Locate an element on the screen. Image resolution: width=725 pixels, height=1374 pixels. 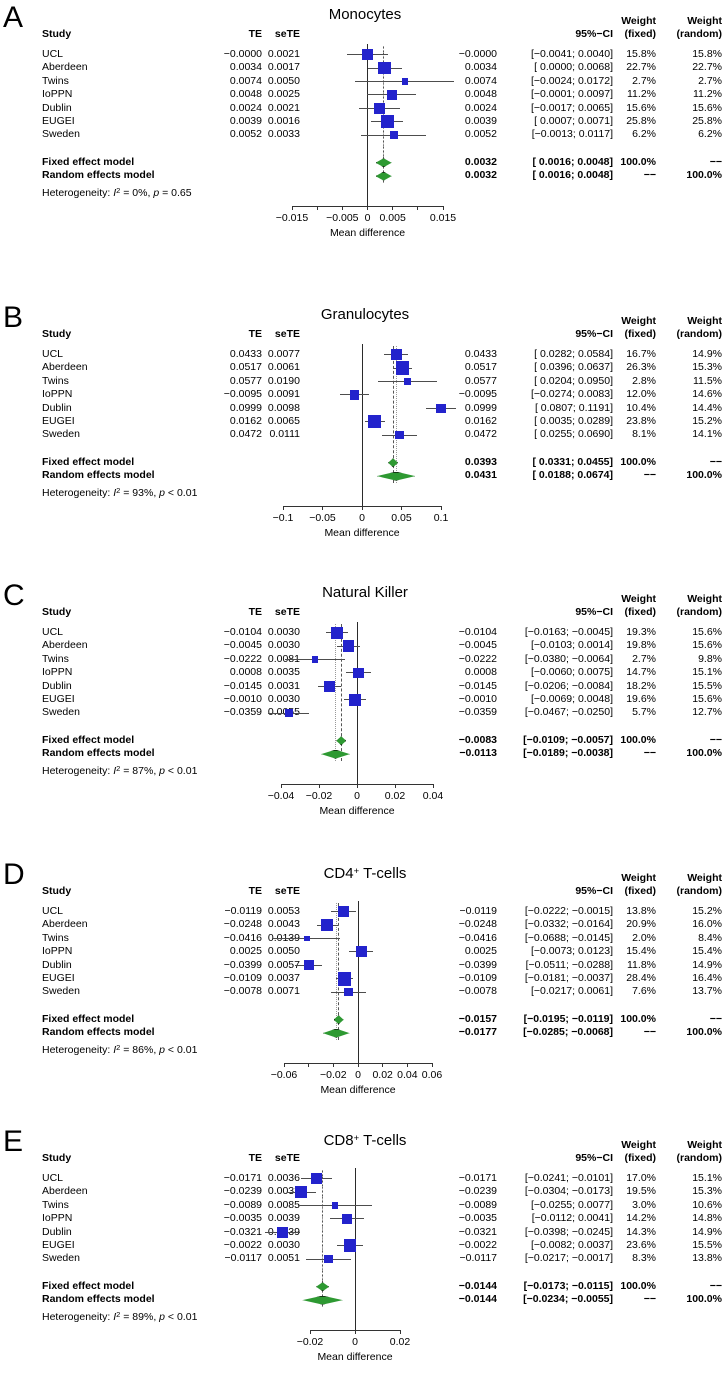
study-te: −0.0145 is located at coordinates (242, 685).